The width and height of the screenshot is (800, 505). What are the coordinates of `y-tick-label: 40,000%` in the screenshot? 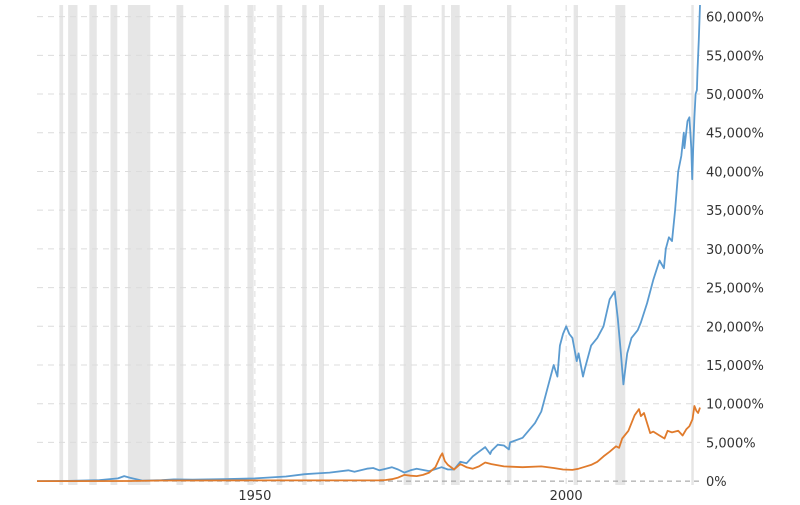 It's located at (735, 172).